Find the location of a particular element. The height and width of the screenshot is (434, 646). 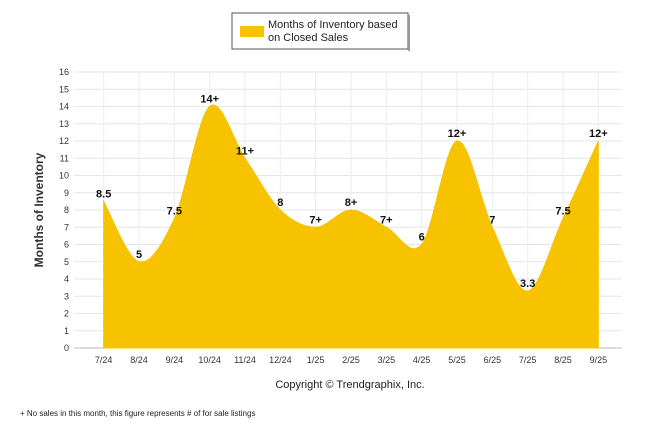

y-tick-label: 1 is located at coordinates (66, 331).